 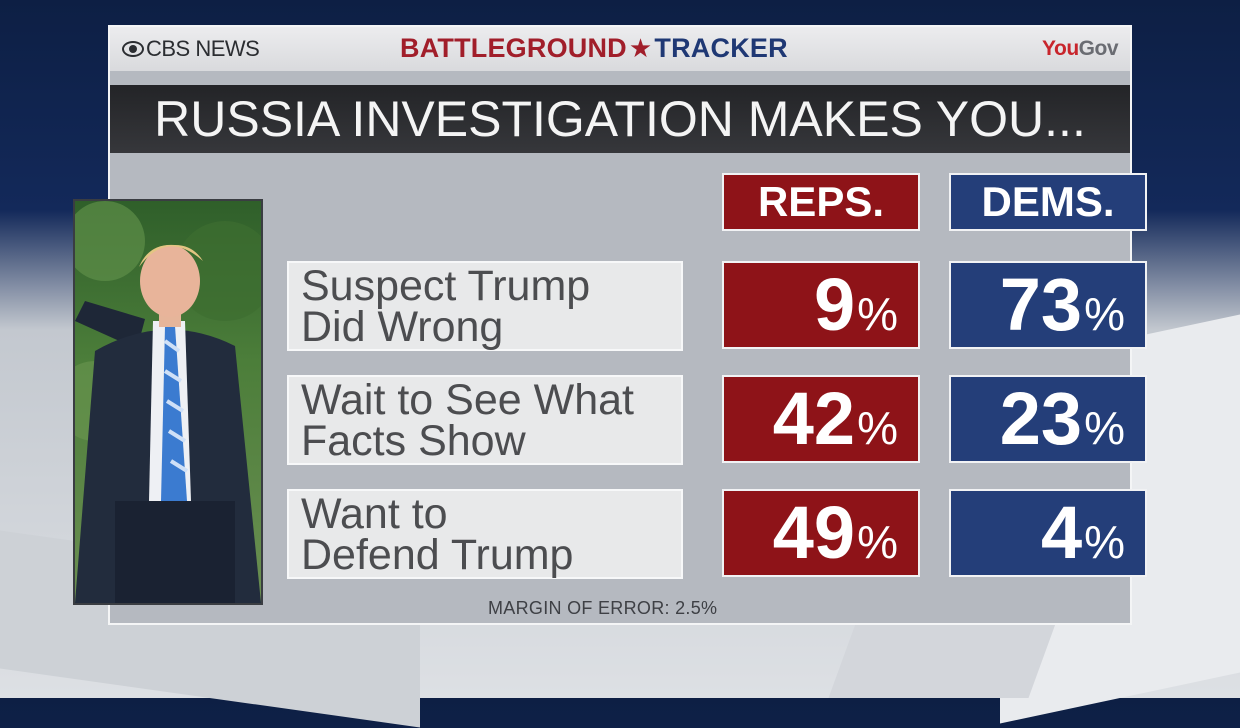 I want to click on value-number: 73, so click(x=1041, y=304).